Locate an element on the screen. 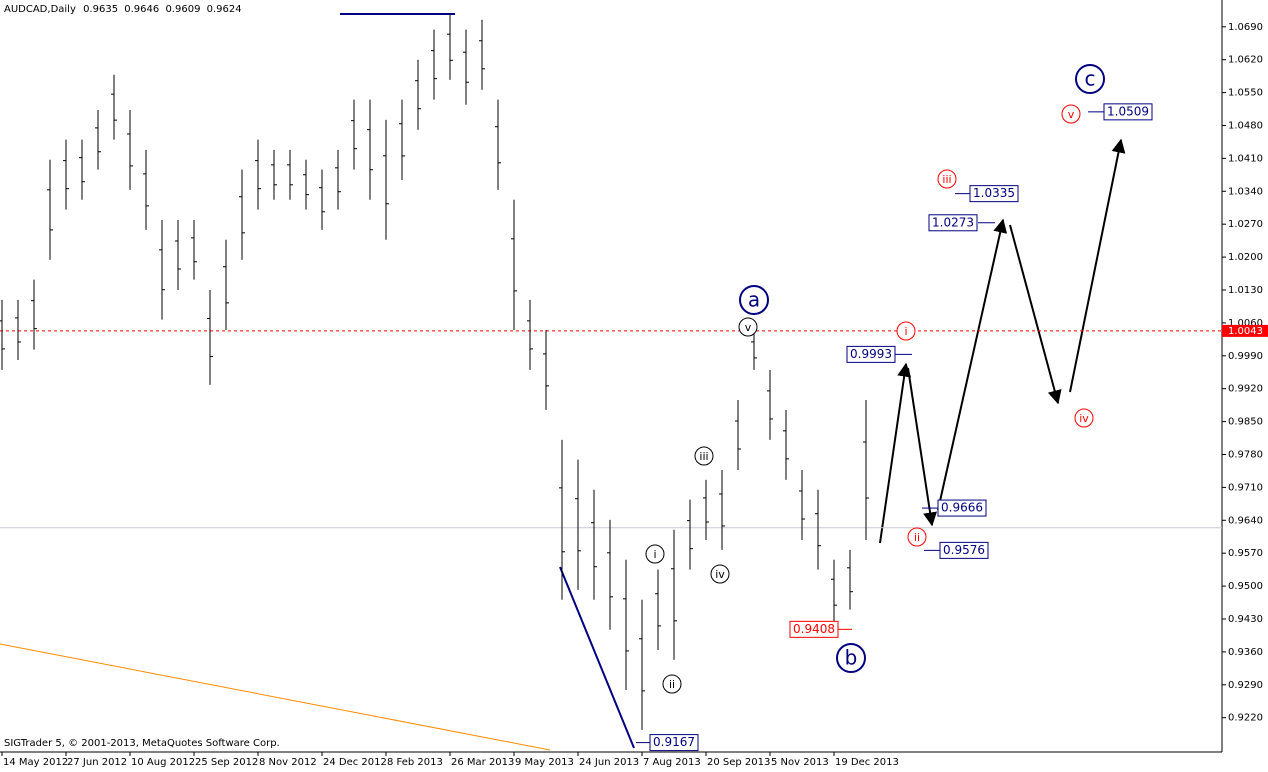 Image resolution: width=1268 pixels, height=772 pixels. level-label: 1.0509 is located at coordinates (1128, 111).